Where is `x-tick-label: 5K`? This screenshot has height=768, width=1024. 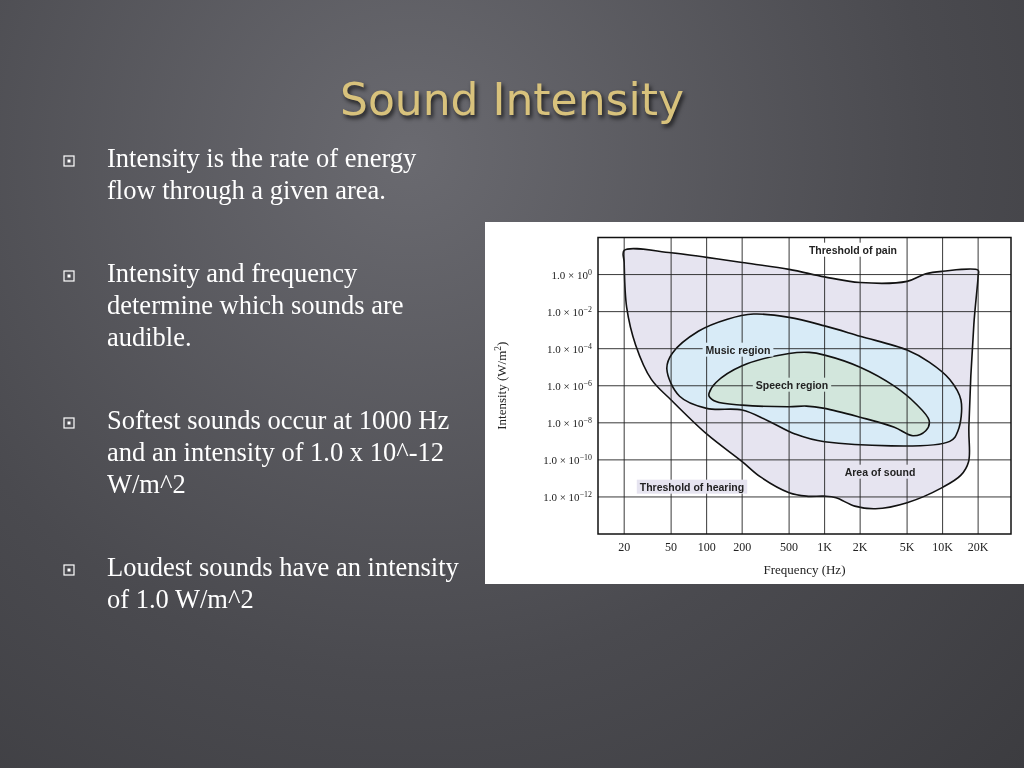 x-tick-label: 5K is located at coordinates (907, 547).